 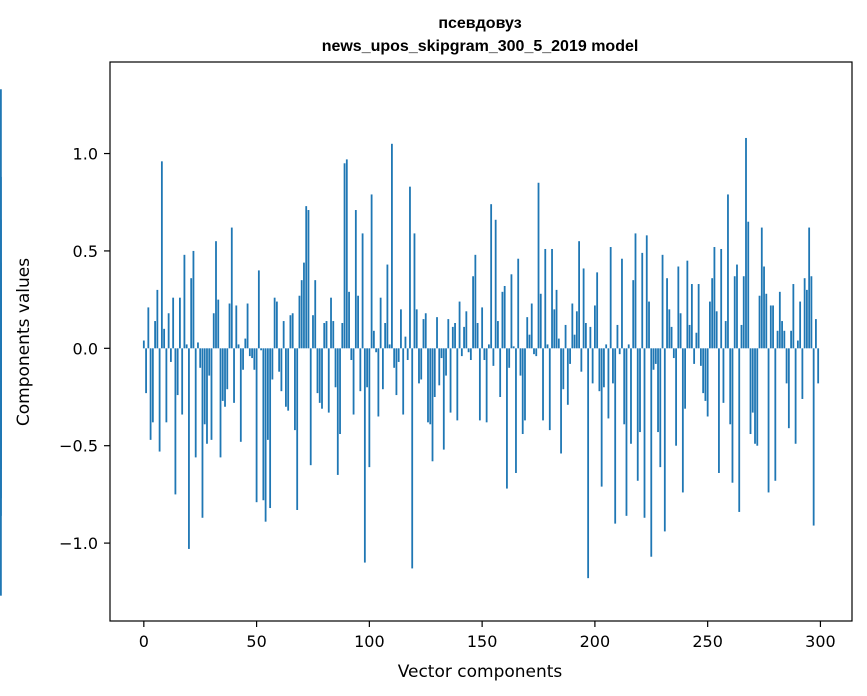 I want to click on x-tick-label: 100, so click(x=369, y=641).